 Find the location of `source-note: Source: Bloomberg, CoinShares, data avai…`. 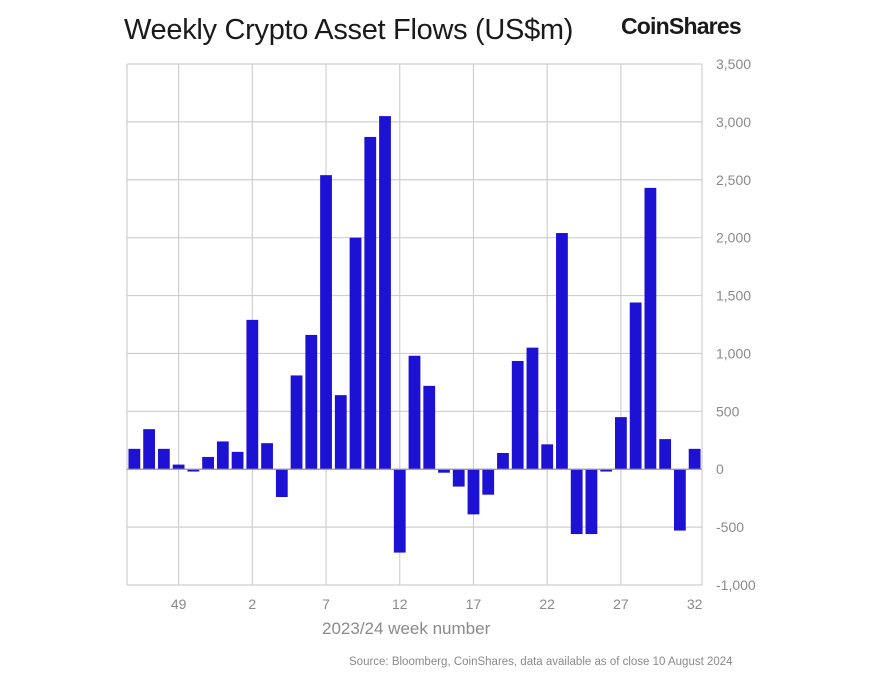

source-note: Source: Bloomberg, CoinShares, data avai… is located at coordinates (541, 662).